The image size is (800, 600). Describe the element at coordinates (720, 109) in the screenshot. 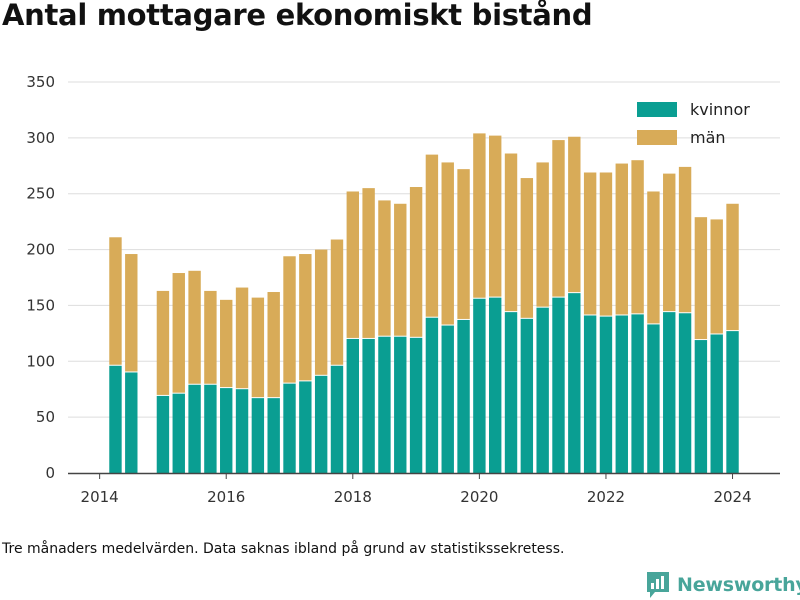

I see `legend-label-kvinnor: kvinnor` at that location.